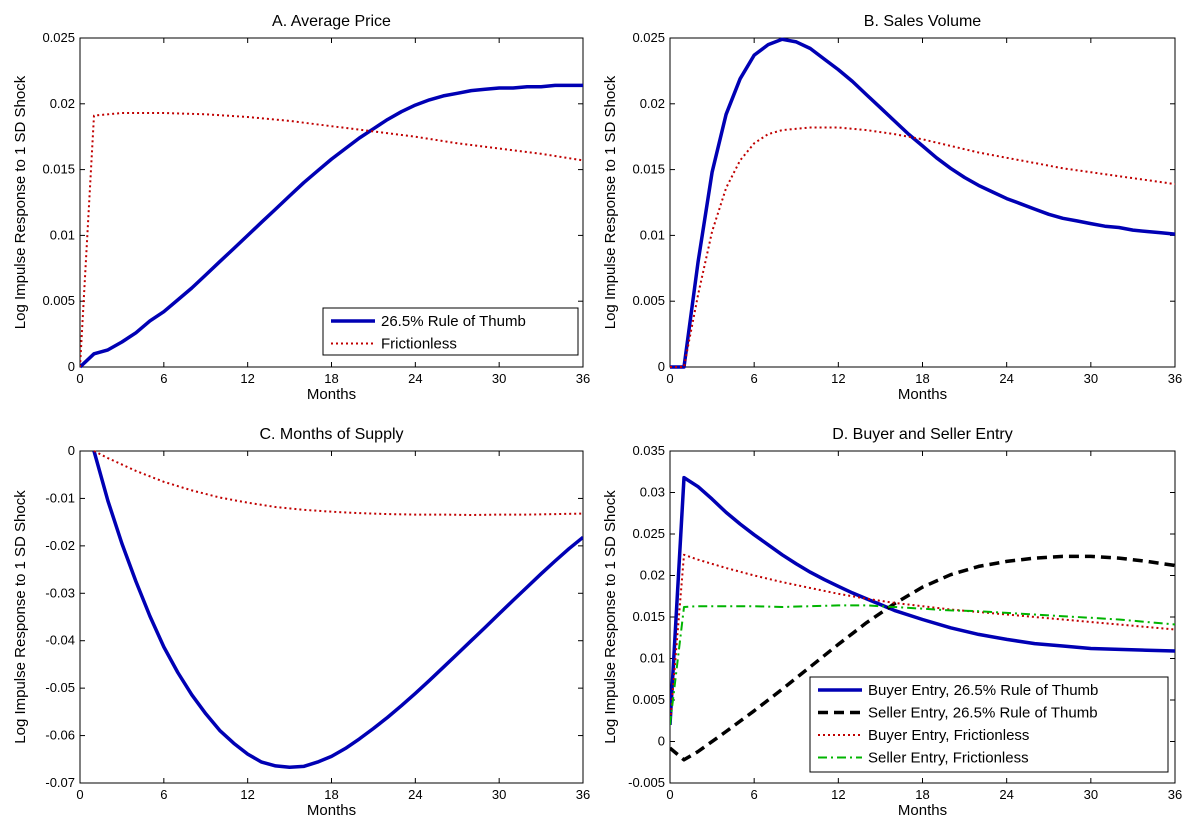 This screenshot has width=1188, height=826. What do you see at coordinates (983, 713) in the screenshot?
I see `legend-label: Seller Entry, 26.5% Rule of Thumb` at bounding box center [983, 713].